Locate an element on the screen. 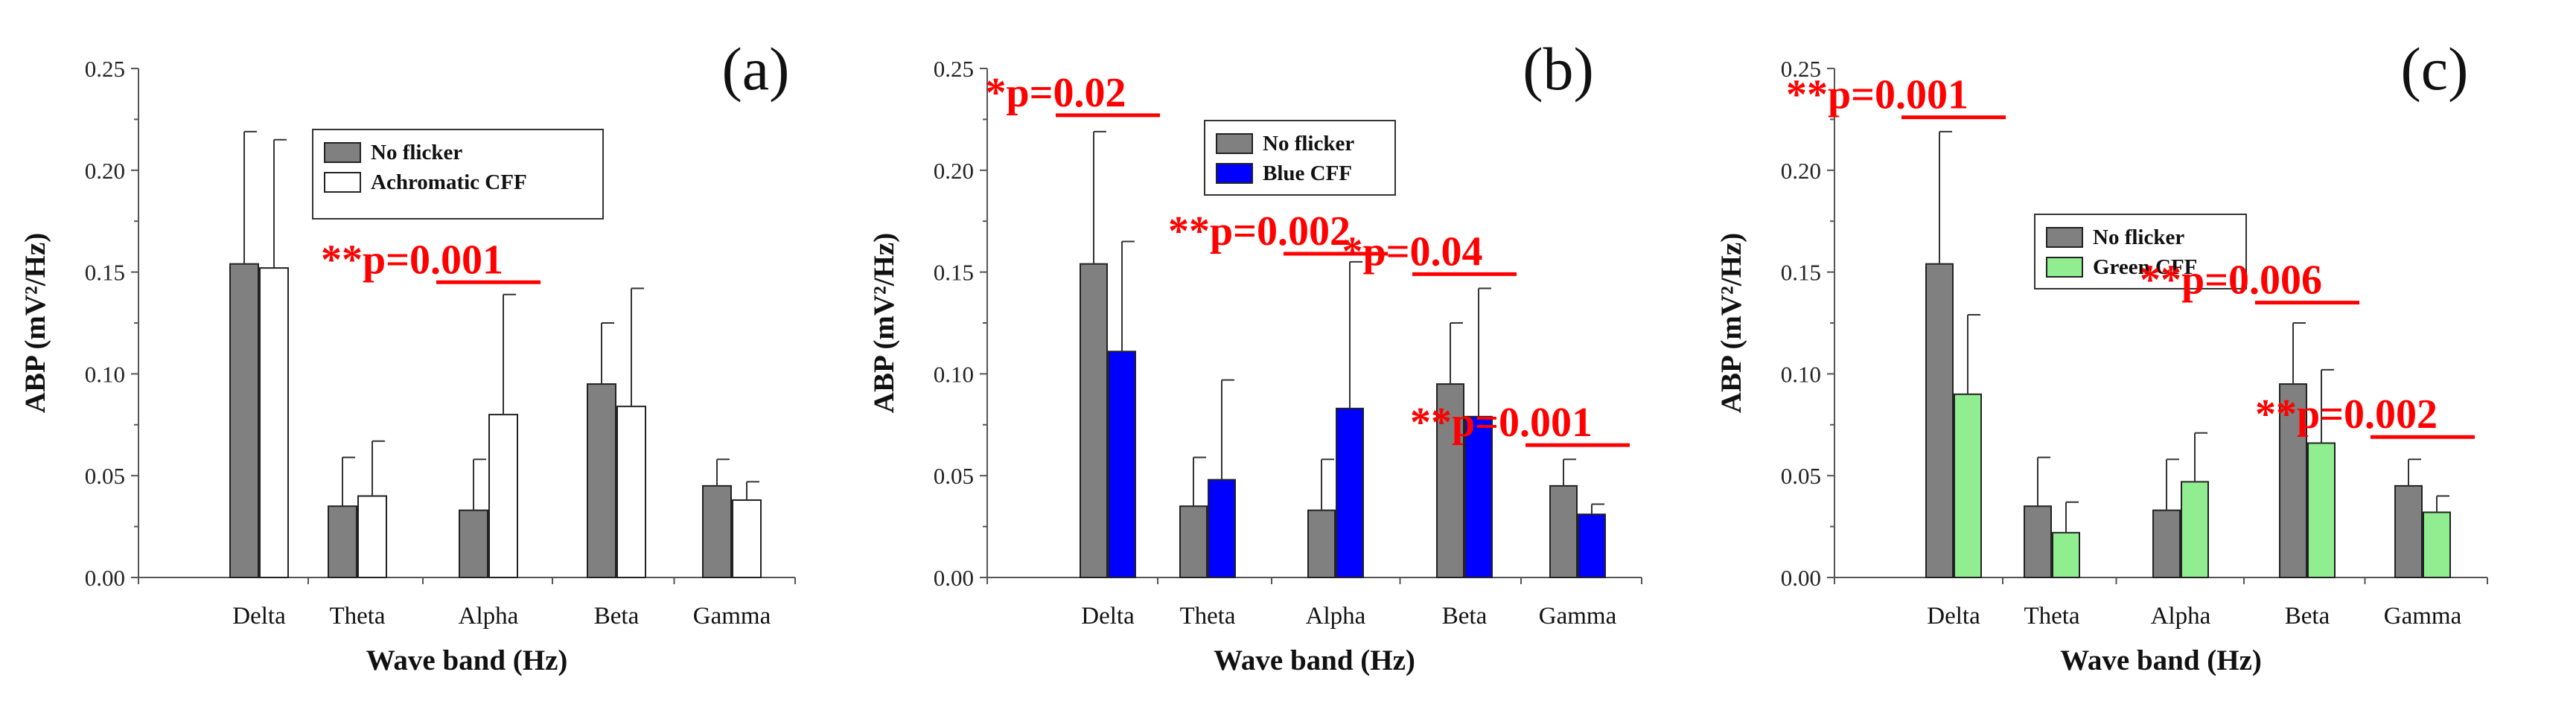 This screenshot has height=701, width=2576. significance-label-2: **p=0.006 is located at coordinates (2231, 280).